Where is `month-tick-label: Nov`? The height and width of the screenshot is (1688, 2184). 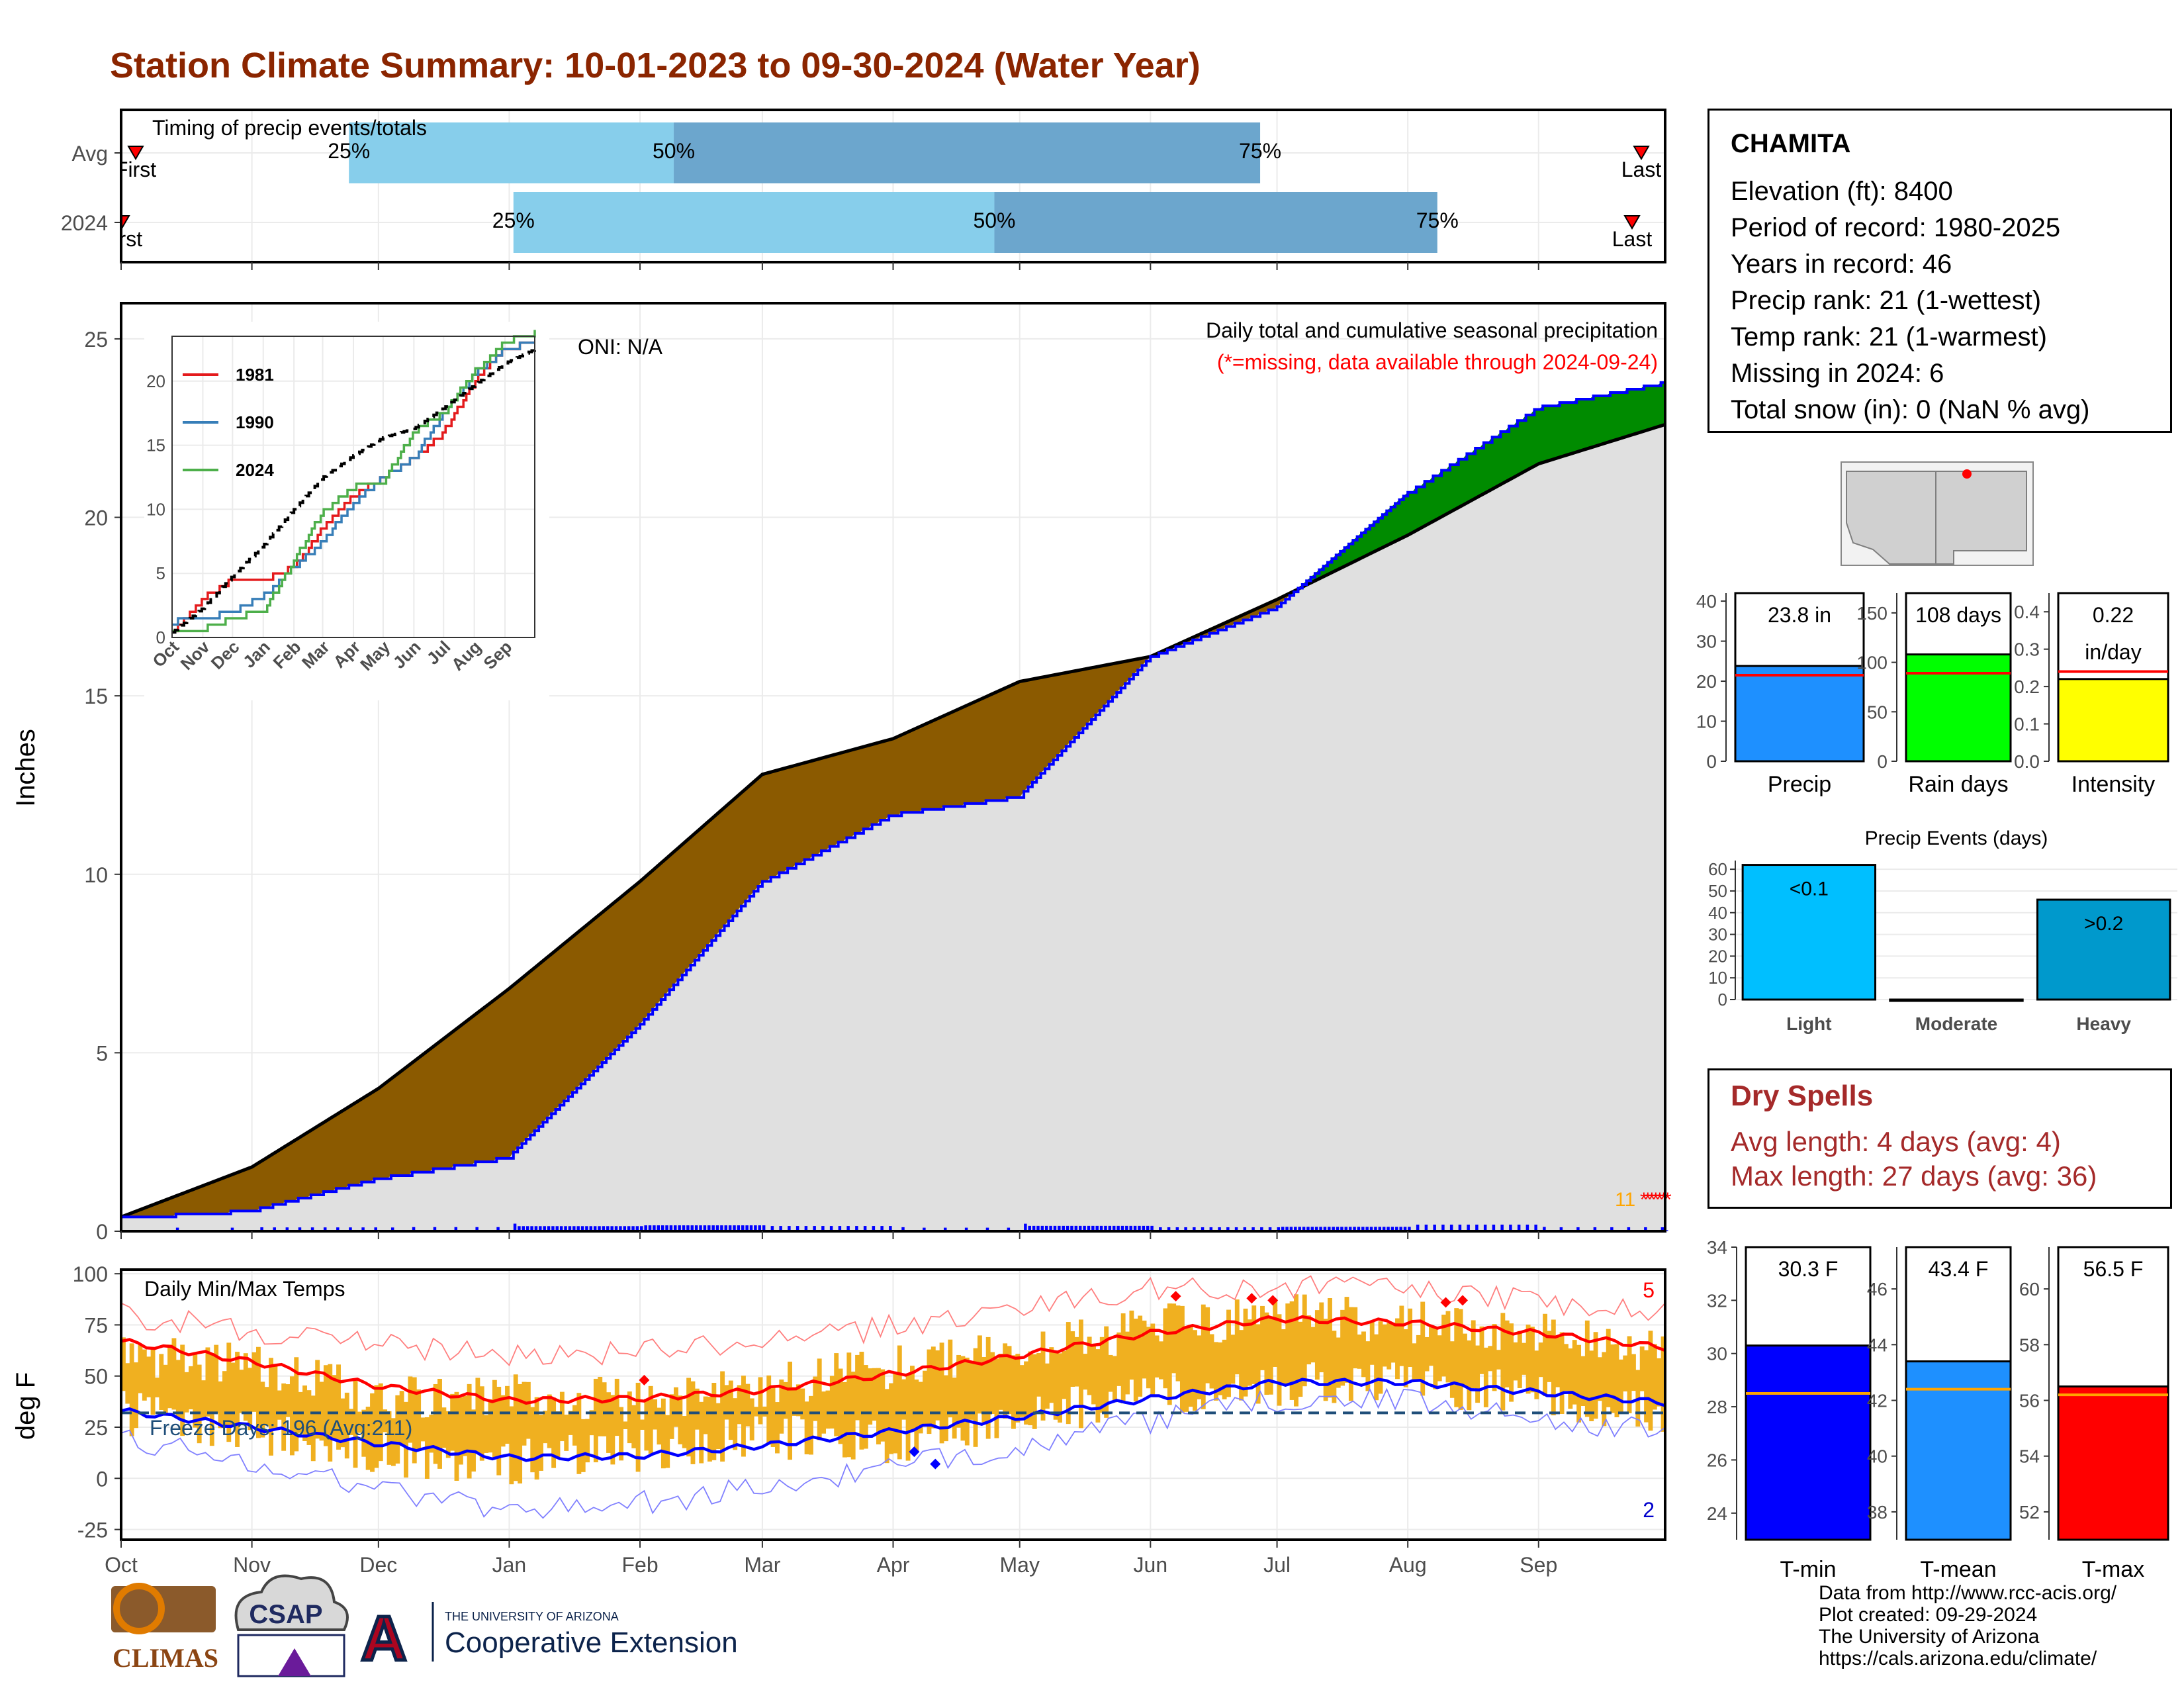 month-tick-label: Nov is located at coordinates (252, 1565).